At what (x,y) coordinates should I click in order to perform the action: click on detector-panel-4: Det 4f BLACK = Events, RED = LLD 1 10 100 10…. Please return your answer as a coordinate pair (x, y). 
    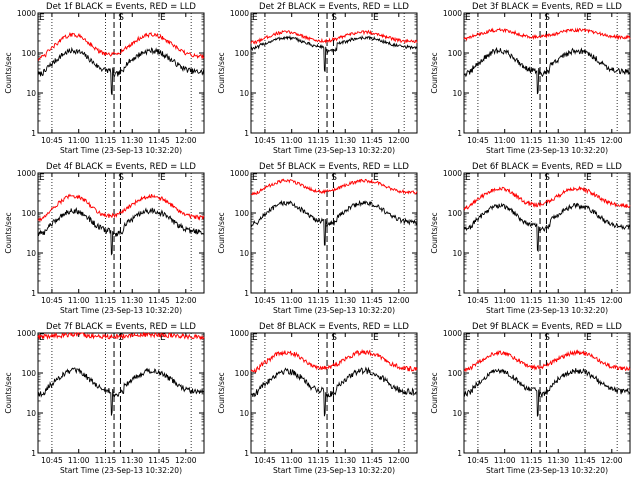
    Looking at the image, I should click on (104, 238).